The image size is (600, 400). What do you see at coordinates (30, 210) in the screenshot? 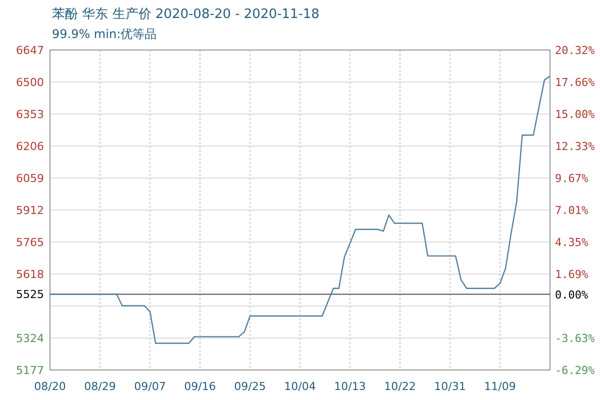
I see `y-tick-label: 5912` at bounding box center [30, 210].